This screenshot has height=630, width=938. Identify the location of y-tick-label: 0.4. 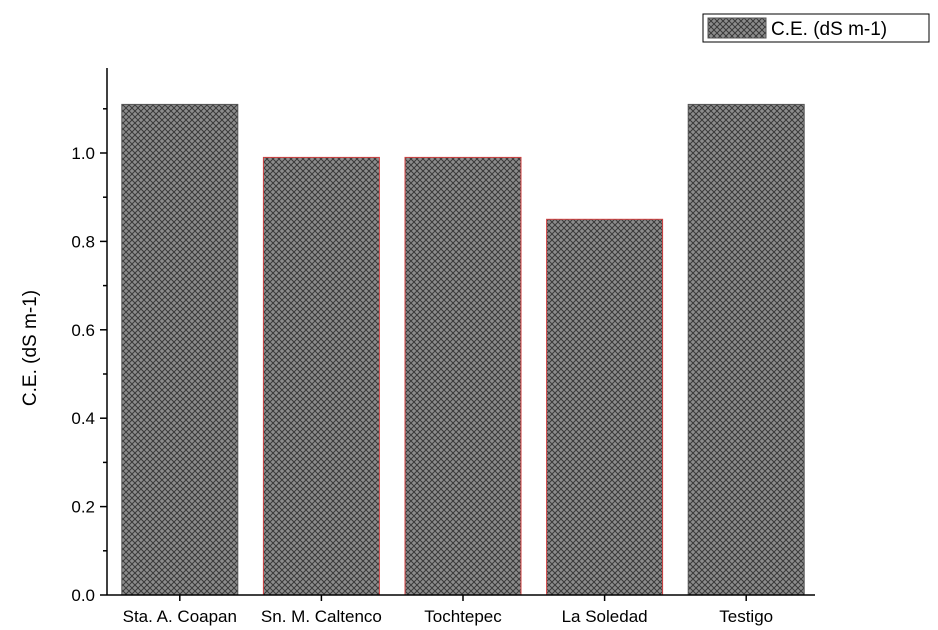
(83, 418).